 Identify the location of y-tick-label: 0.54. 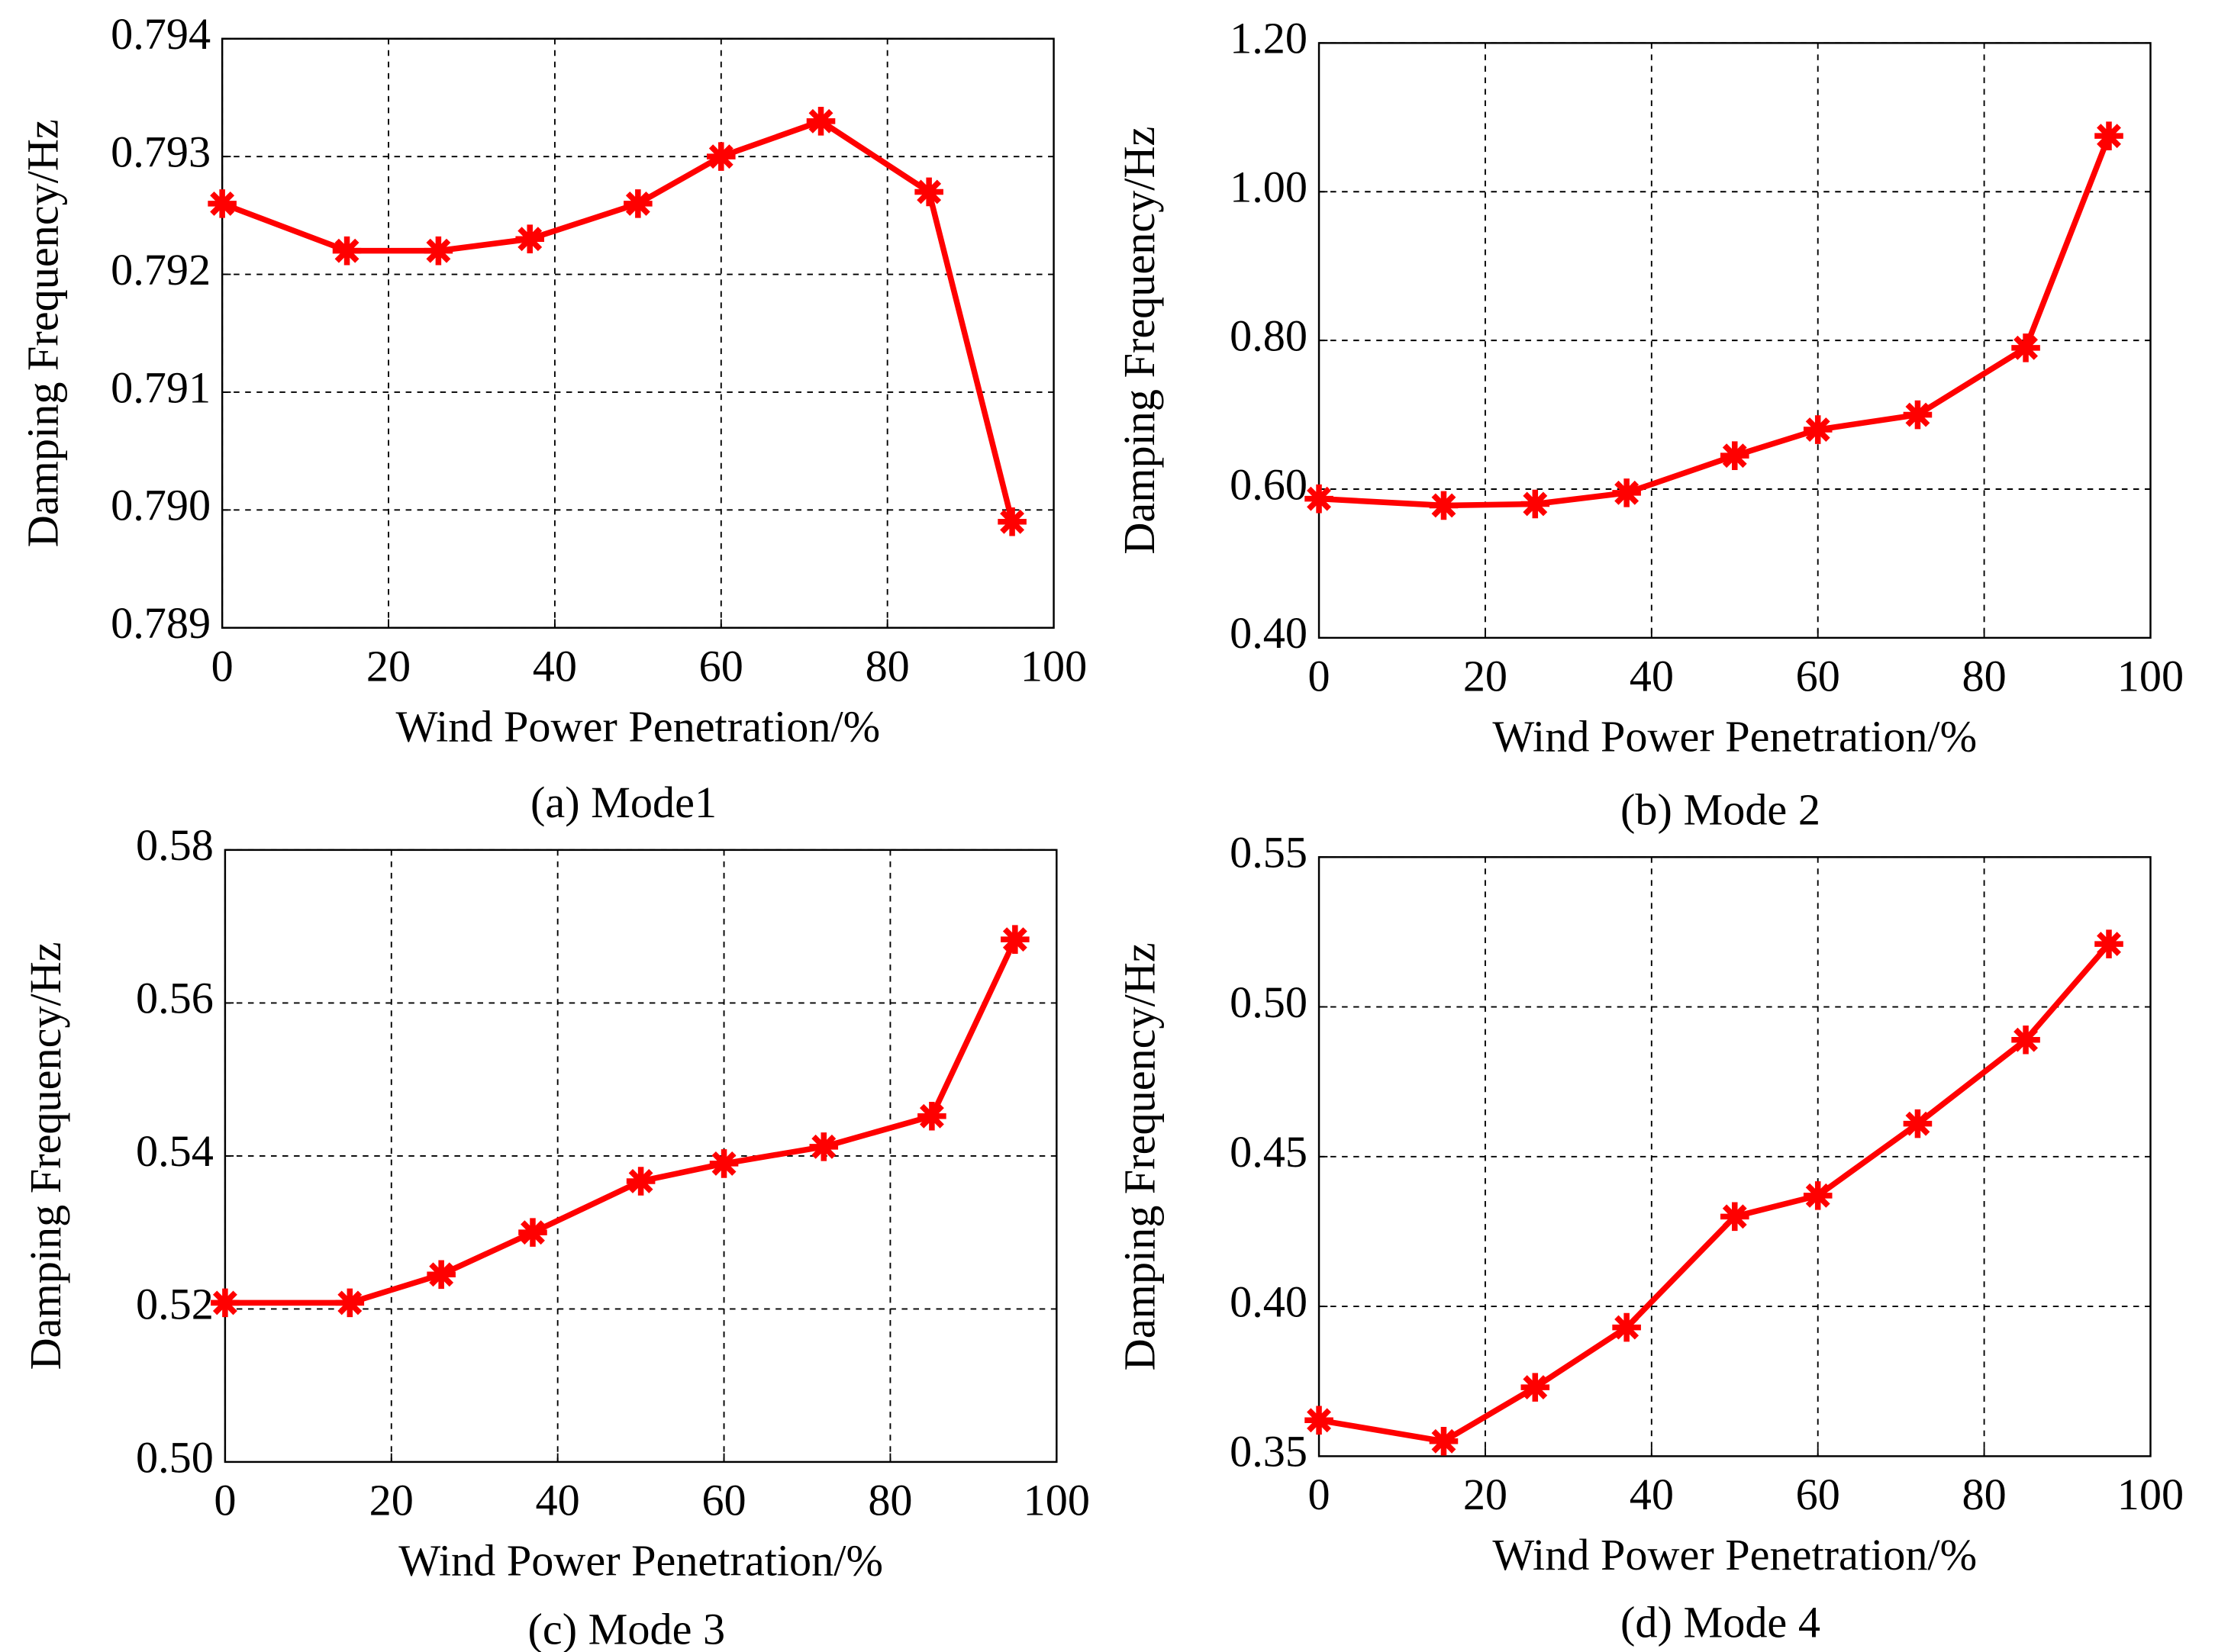
(175, 1151).